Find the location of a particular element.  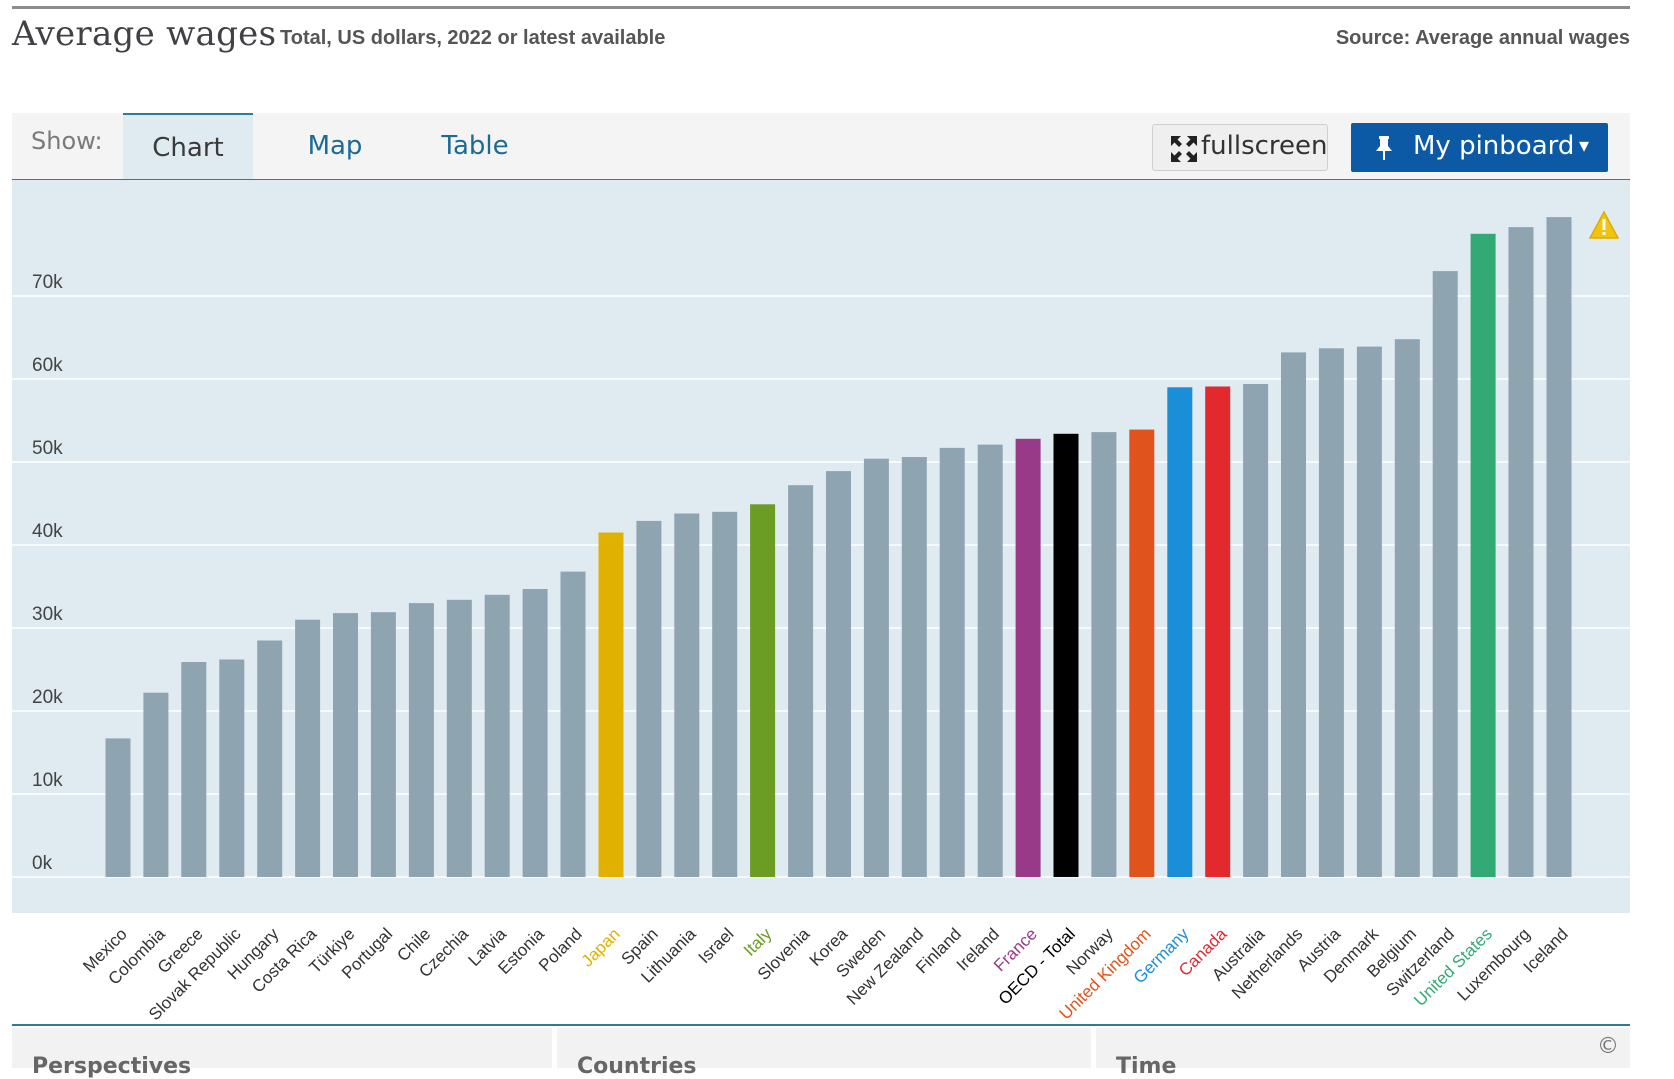

fullscreen-button: fullscreen is located at coordinates (1240, 147).